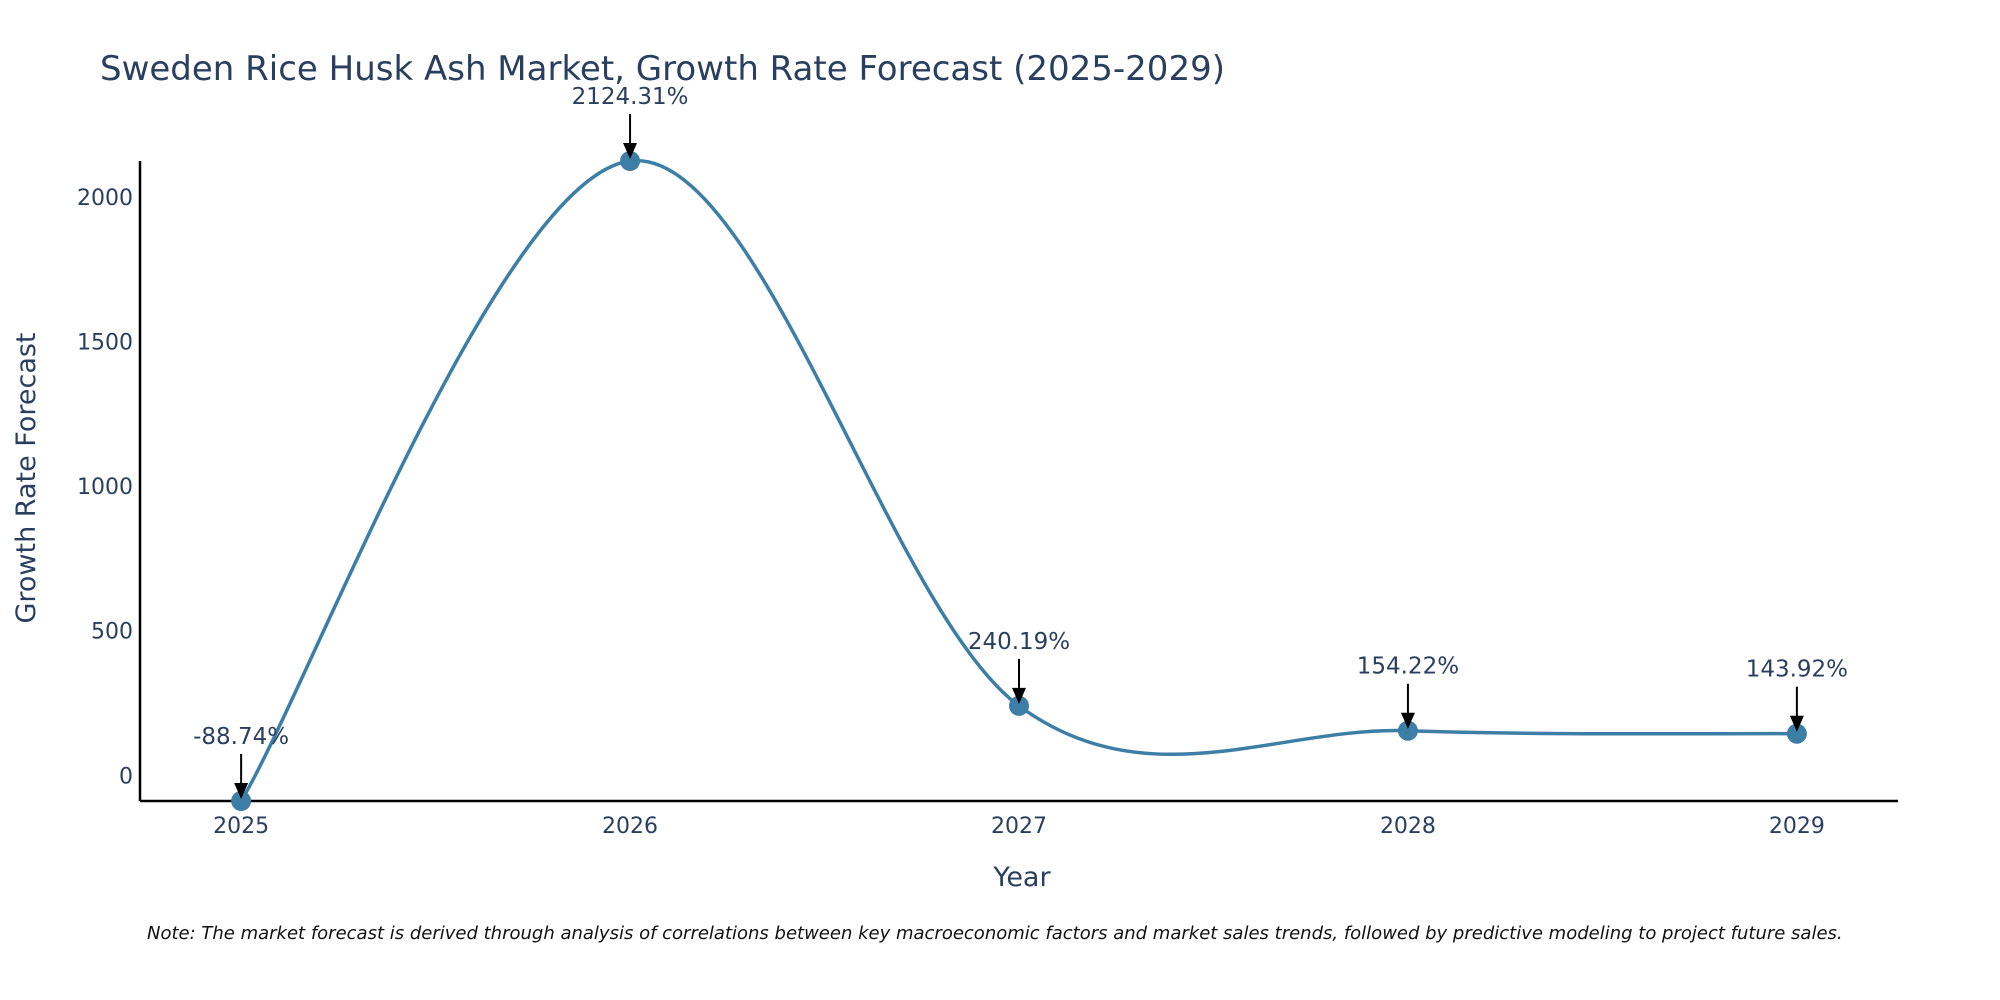 Image resolution: width=2000 pixels, height=1000 pixels. I want to click on x-tick-label: 2028, so click(1408, 826).